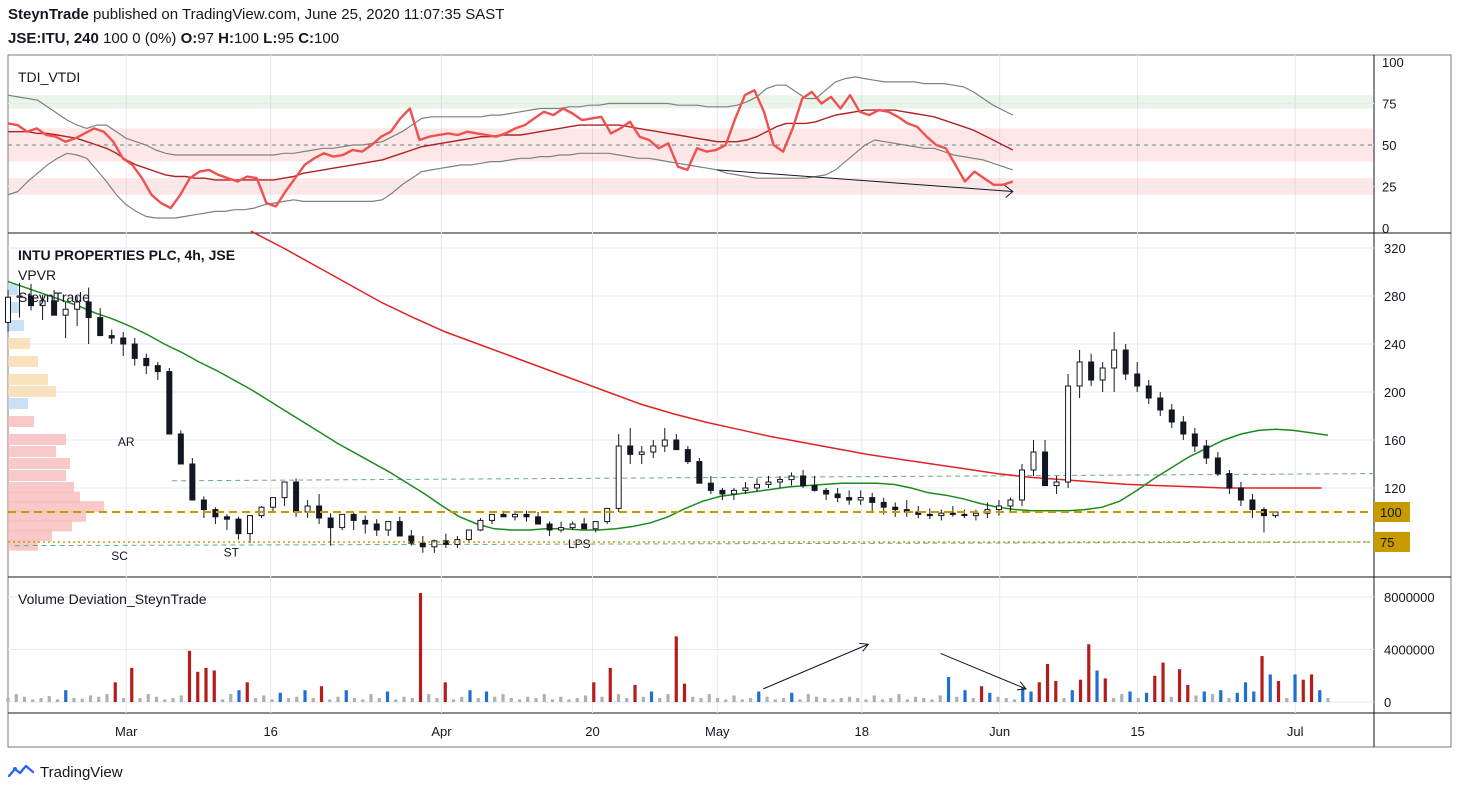 This screenshot has width=1460, height=795. I want to click on author-name: SteynTrade, so click(48, 14).